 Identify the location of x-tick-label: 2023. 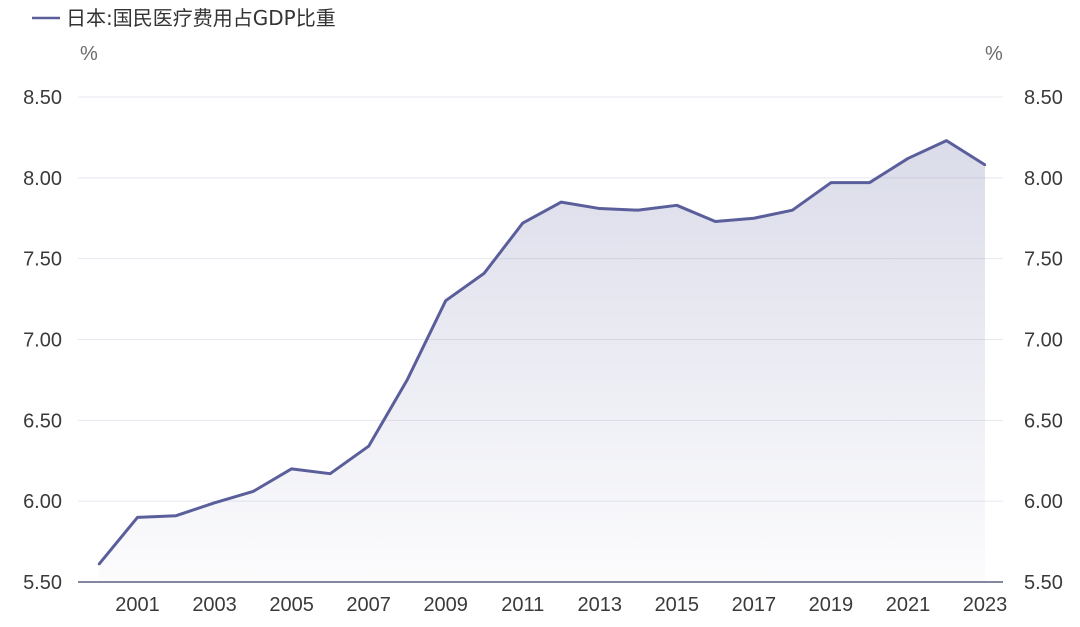
(985, 605).